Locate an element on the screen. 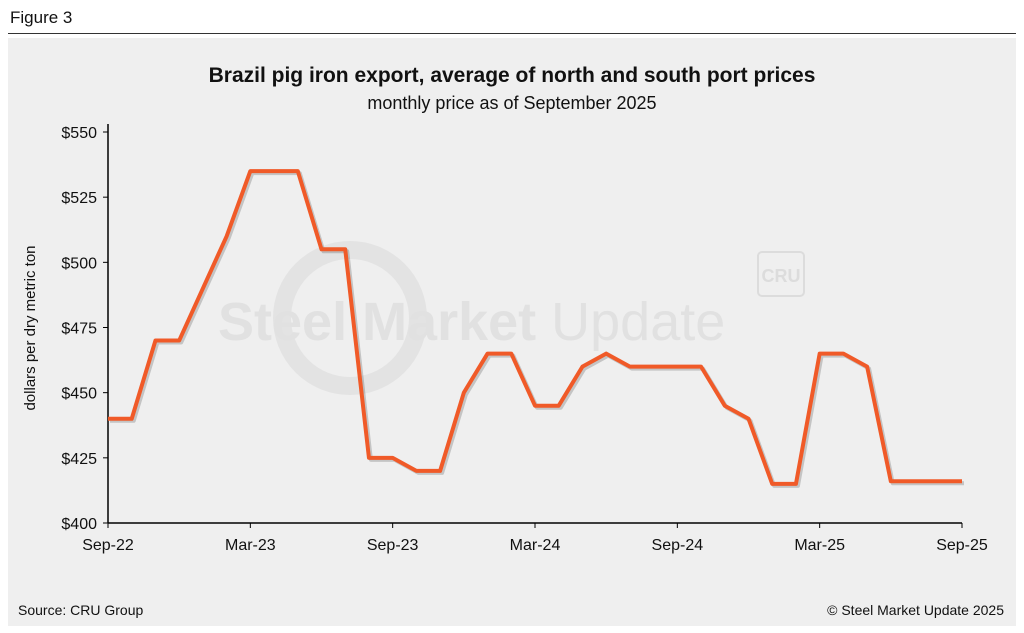 The height and width of the screenshot is (633, 1024). divider is located at coordinates (512, 33).